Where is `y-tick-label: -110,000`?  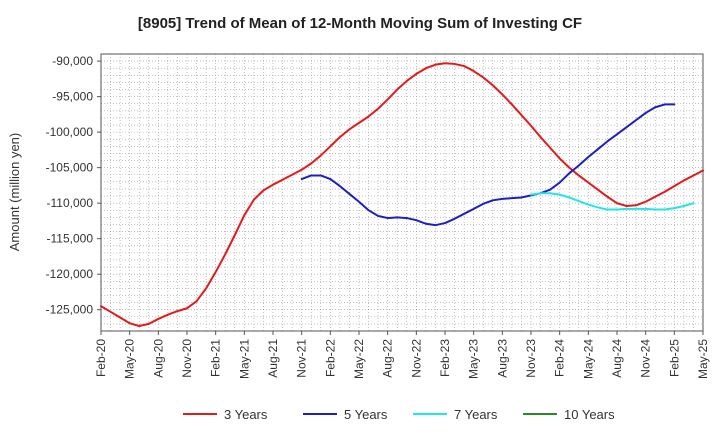 y-tick-label: -110,000 is located at coordinates (70, 203).